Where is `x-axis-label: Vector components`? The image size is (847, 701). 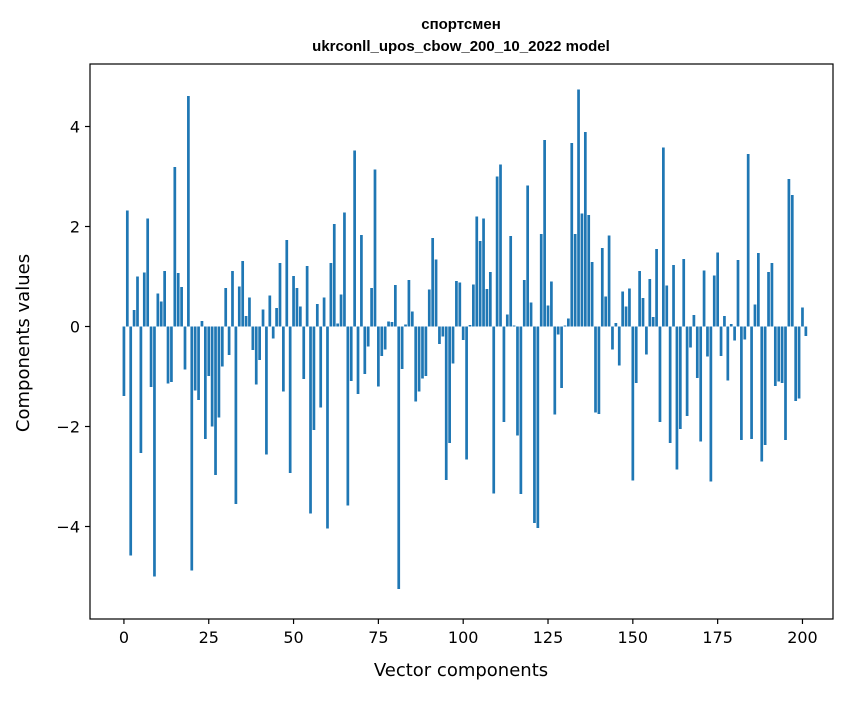
x-axis-label: Vector components is located at coordinates (461, 670).